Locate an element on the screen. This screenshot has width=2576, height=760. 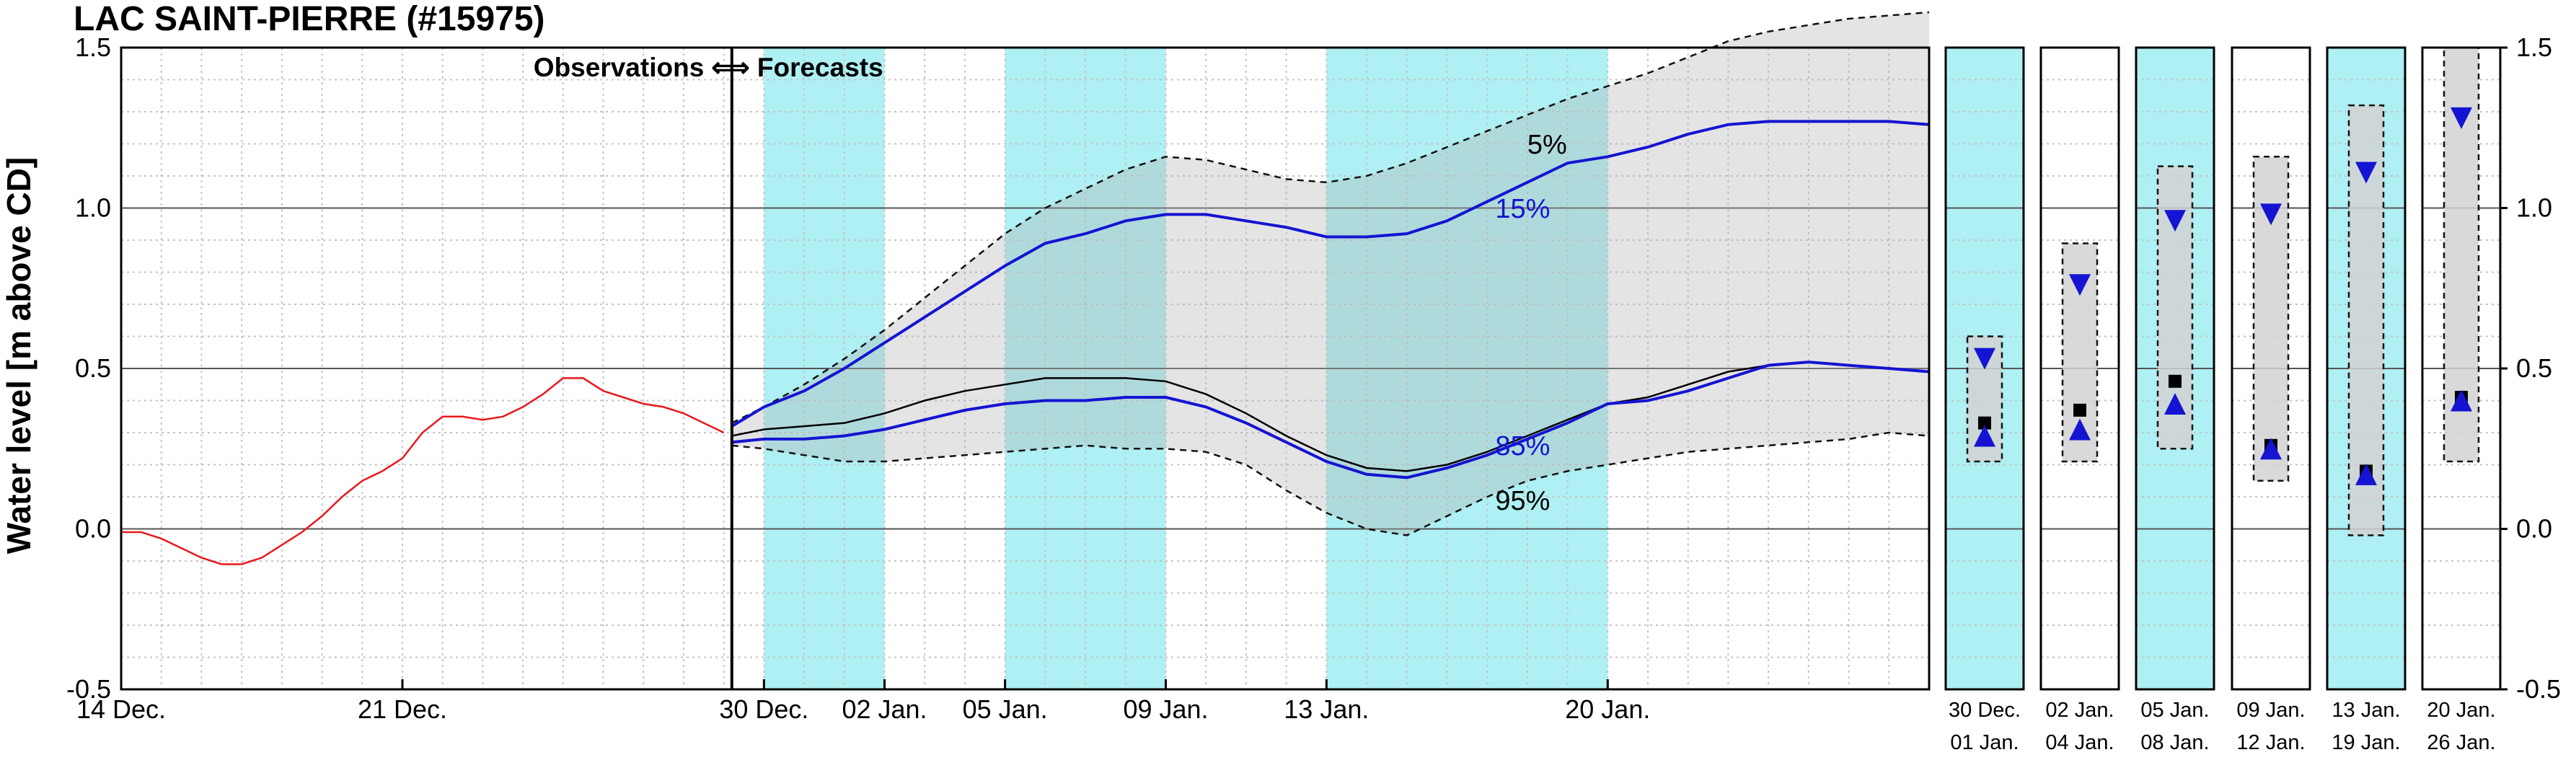
right-y-tick-label: 0.0 is located at coordinates (2534, 529).